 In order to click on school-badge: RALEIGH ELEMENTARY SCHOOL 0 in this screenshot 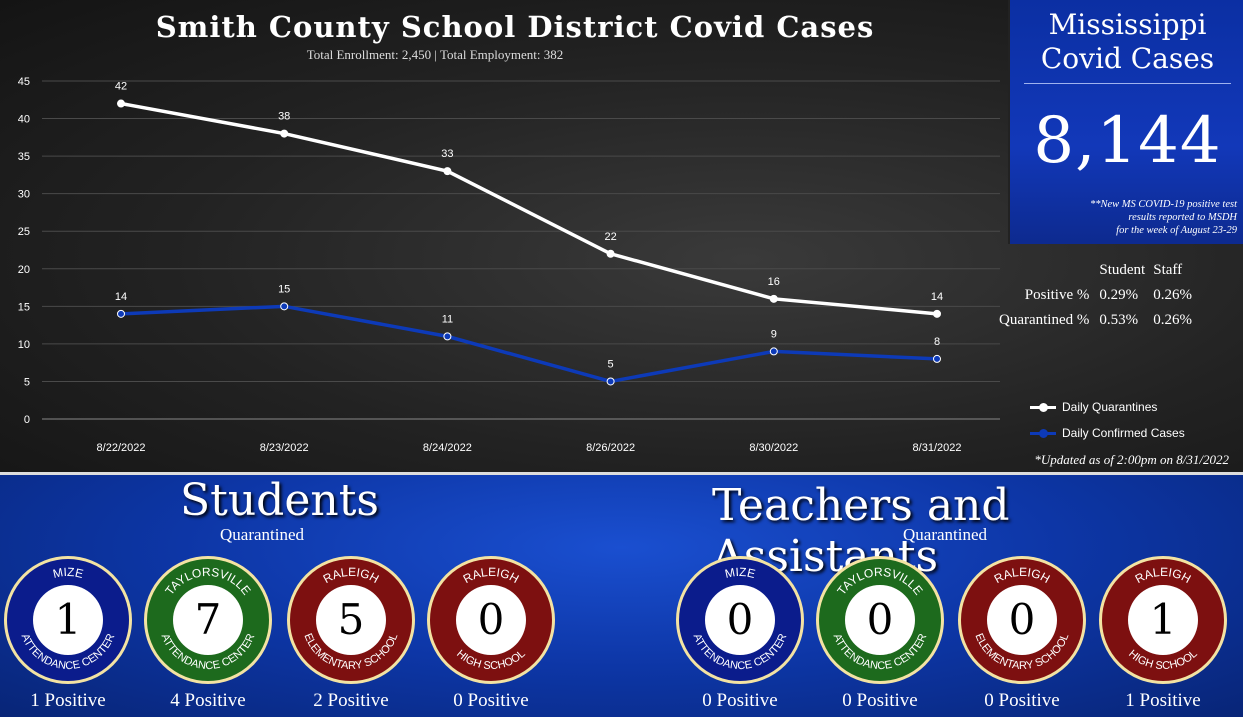, I will do `click(1022, 620)`.